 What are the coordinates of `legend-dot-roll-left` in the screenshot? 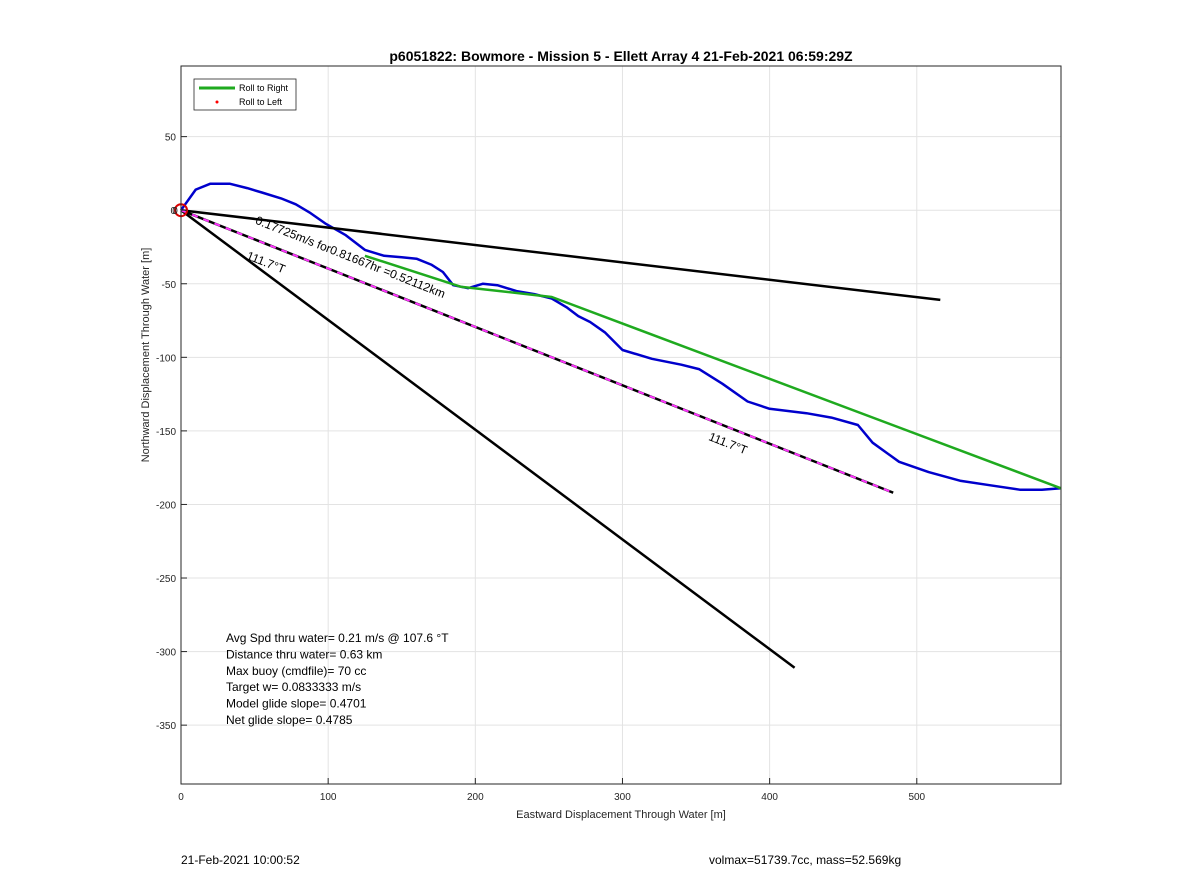 It's located at (217, 102).